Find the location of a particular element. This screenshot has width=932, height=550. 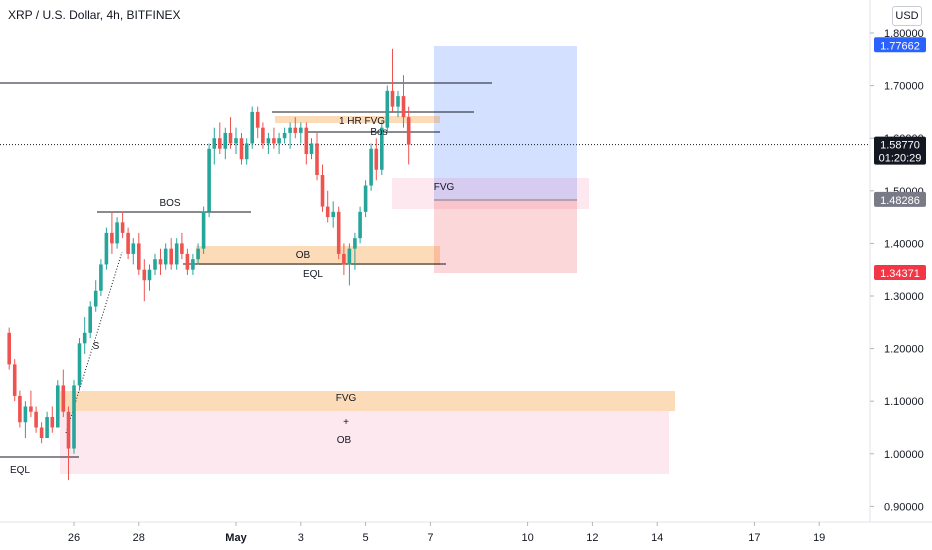

price-tick-label: 1.70000 is located at coordinates (904, 87).